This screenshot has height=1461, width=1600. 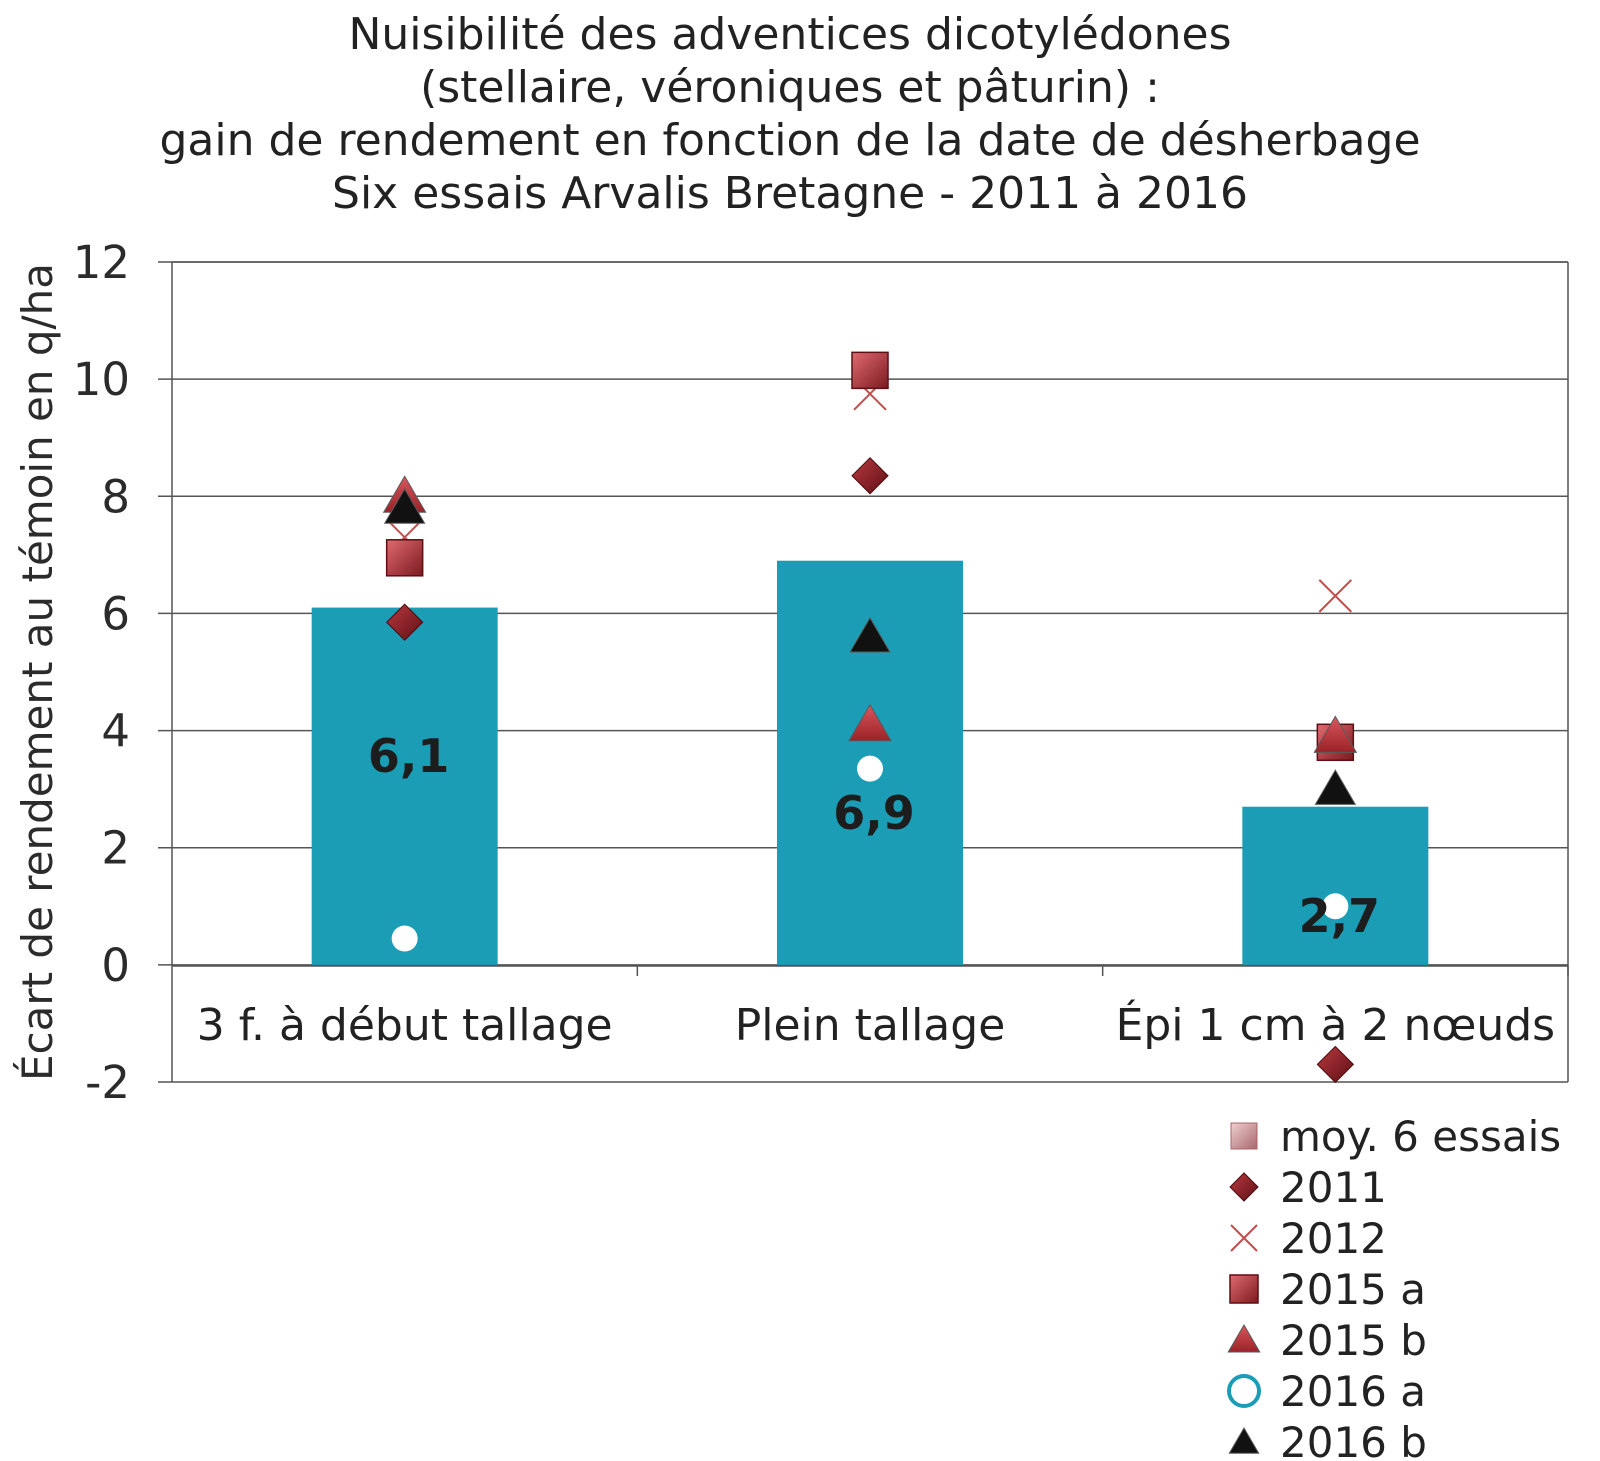 I want to click on y-axis-title: Écart de rendement au témoin en q/ha, so click(x=37, y=672).